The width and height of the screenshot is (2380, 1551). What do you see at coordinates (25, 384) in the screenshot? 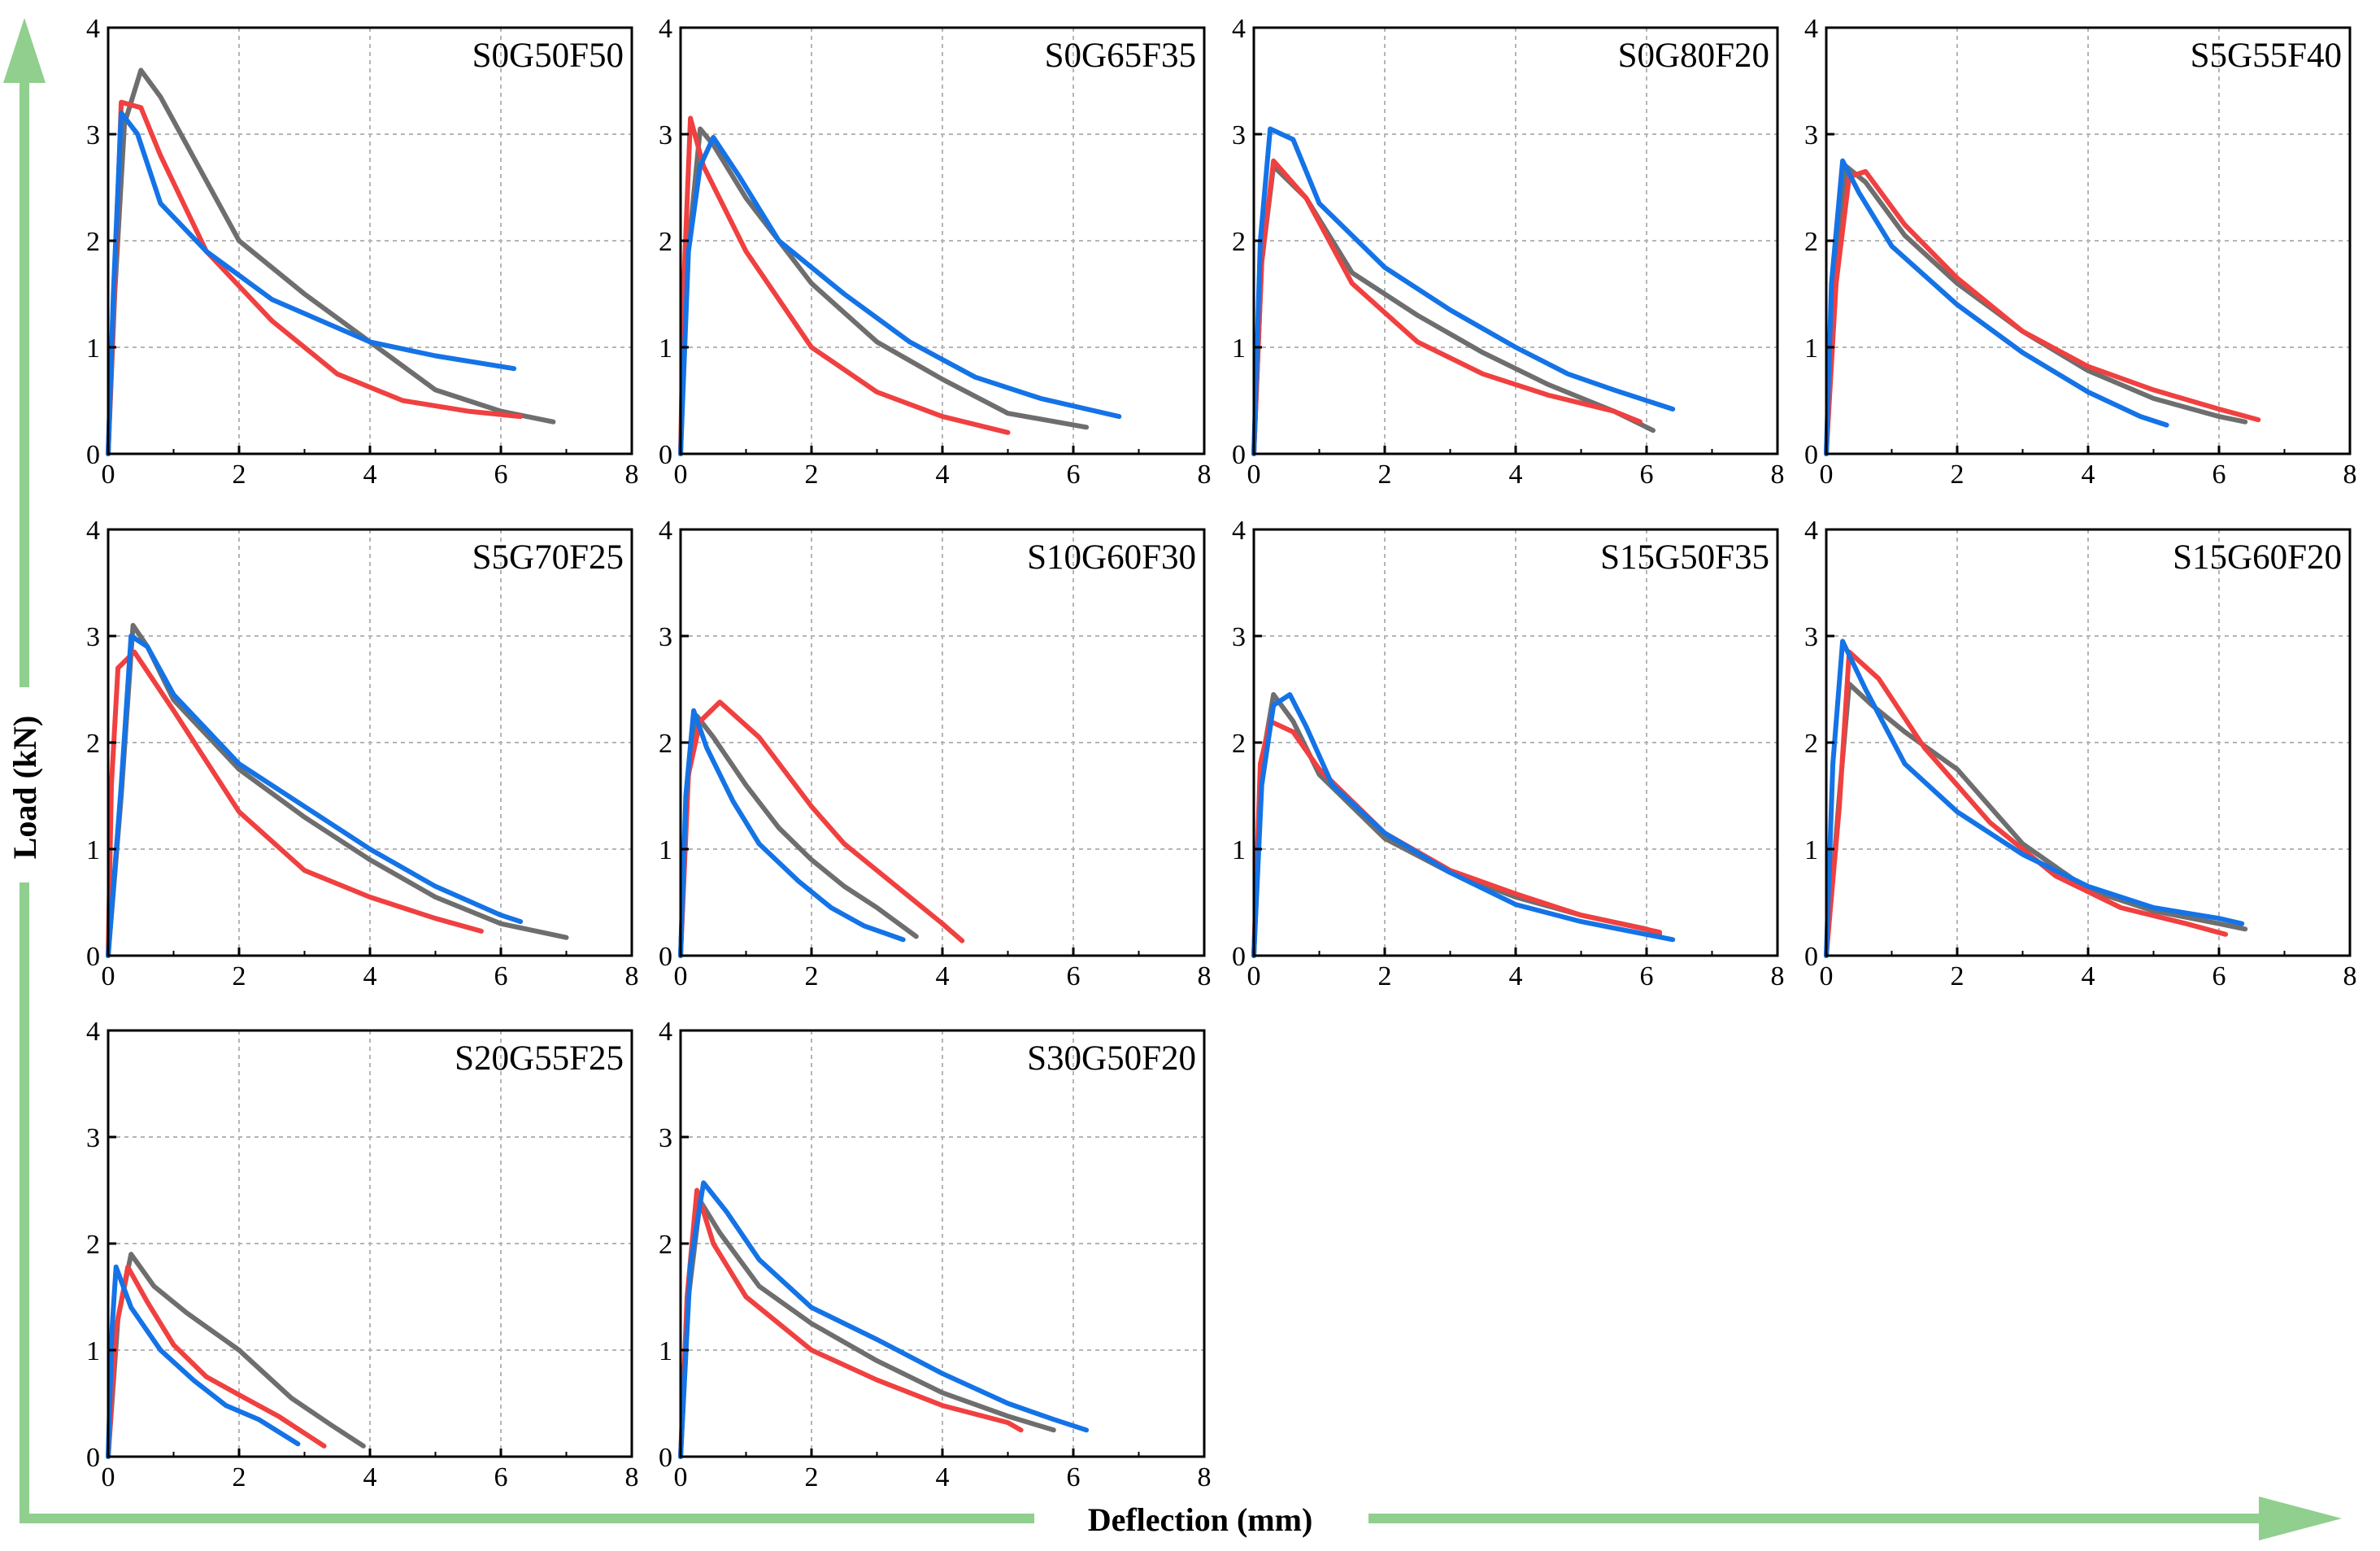
I see `y-arrow-shaft-upper` at bounding box center [25, 384].